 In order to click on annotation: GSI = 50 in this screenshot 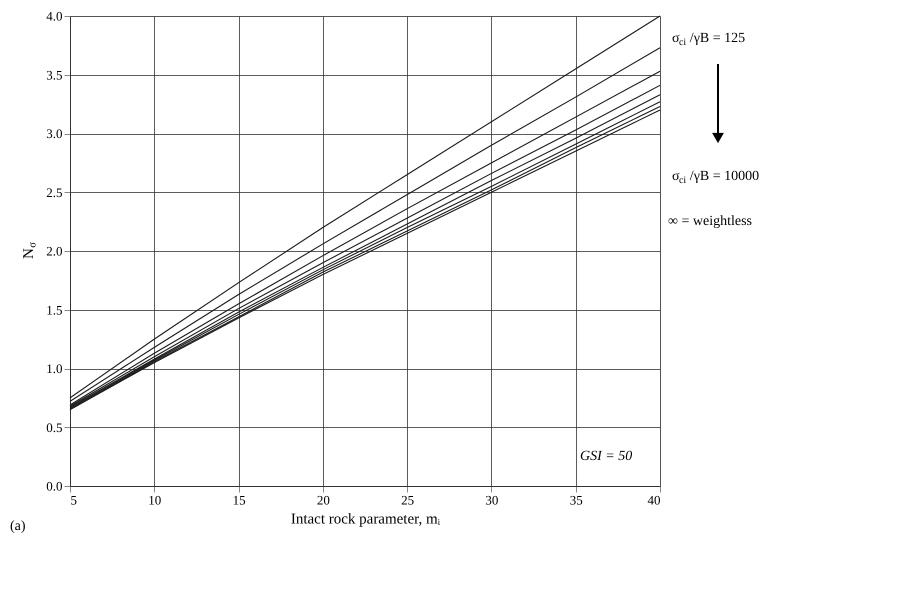, I will do `click(606, 456)`.